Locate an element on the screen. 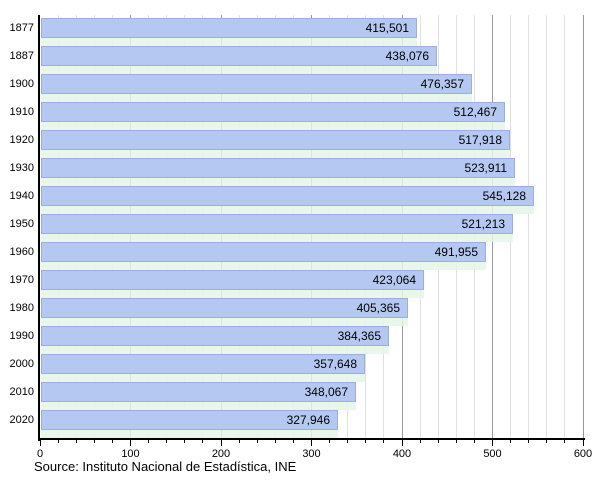  year-label: 1930 is located at coordinates (21, 168).